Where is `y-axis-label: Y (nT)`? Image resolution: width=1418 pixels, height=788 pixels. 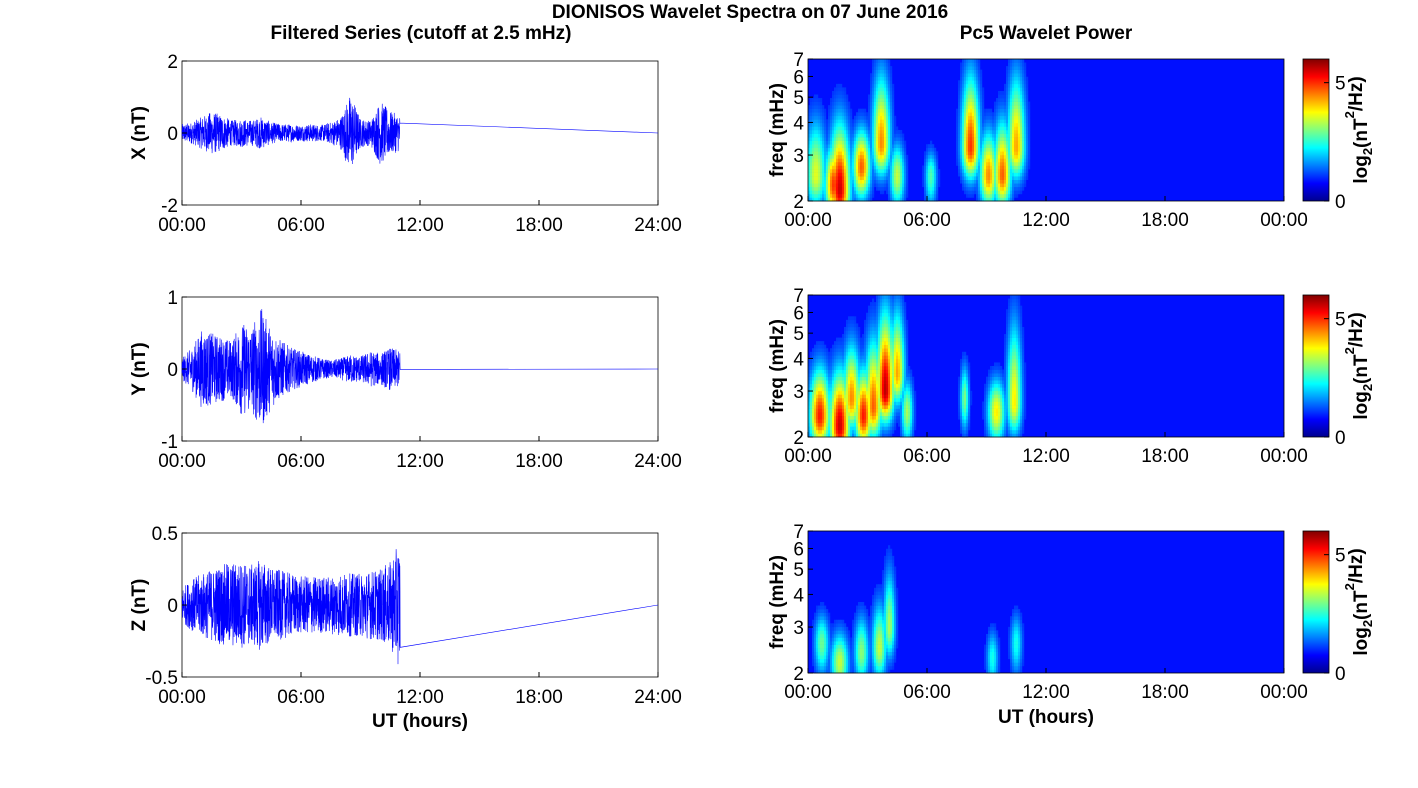
y-axis-label: Y (nT) is located at coordinates (139, 368).